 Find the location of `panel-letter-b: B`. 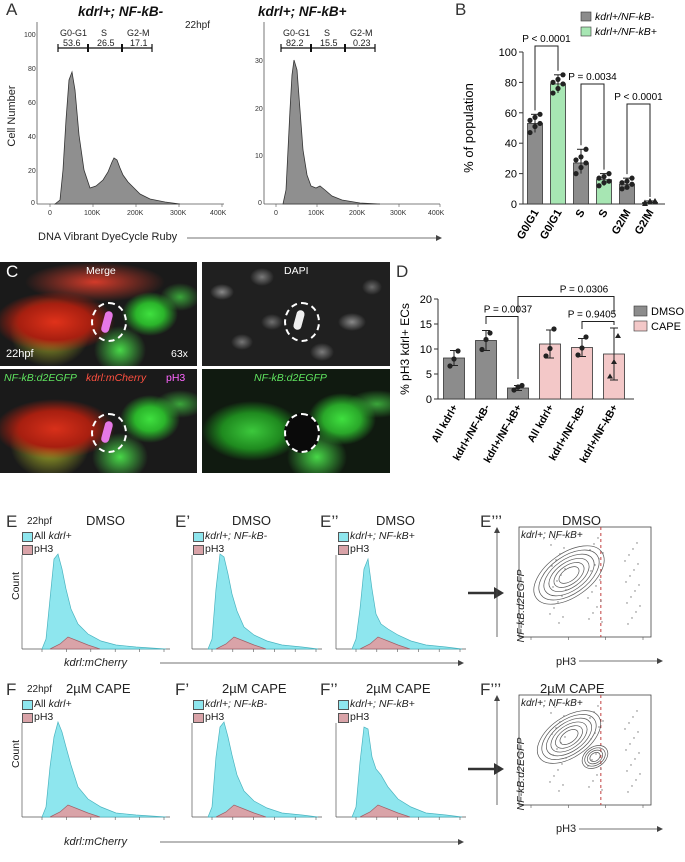

panel-letter-b: B is located at coordinates (461, 9).